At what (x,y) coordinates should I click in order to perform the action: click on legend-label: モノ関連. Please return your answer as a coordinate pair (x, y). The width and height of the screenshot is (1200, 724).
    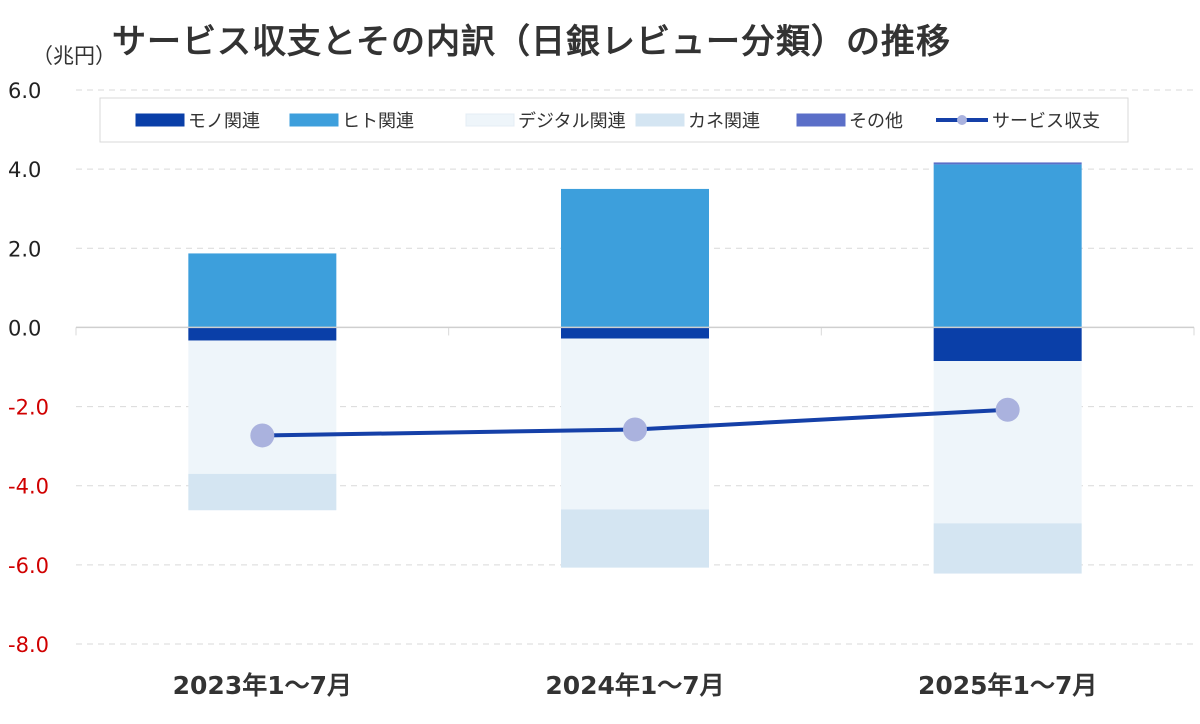
    Looking at the image, I should click on (224, 121).